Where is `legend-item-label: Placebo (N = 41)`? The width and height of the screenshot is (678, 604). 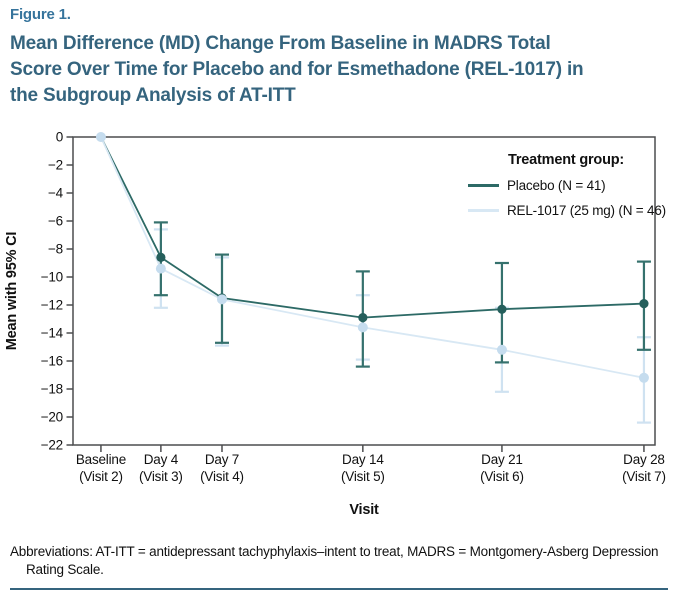
legend-item-label: Placebo (N = 41) is located at coordinates (556, 185).